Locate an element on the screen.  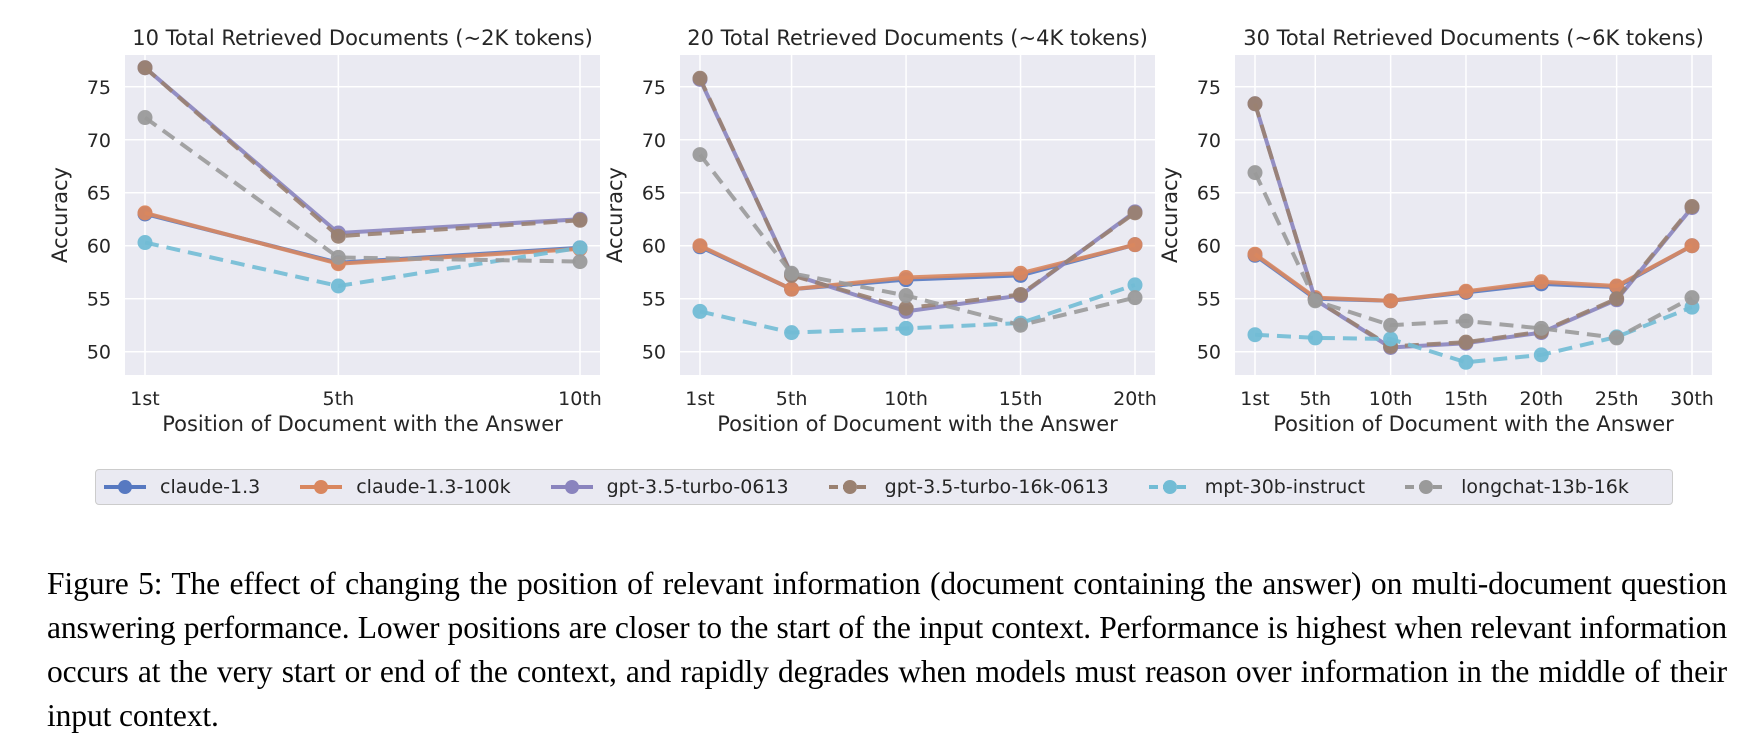
x-tick-label: 15th is located at coordinates (1466, 399).